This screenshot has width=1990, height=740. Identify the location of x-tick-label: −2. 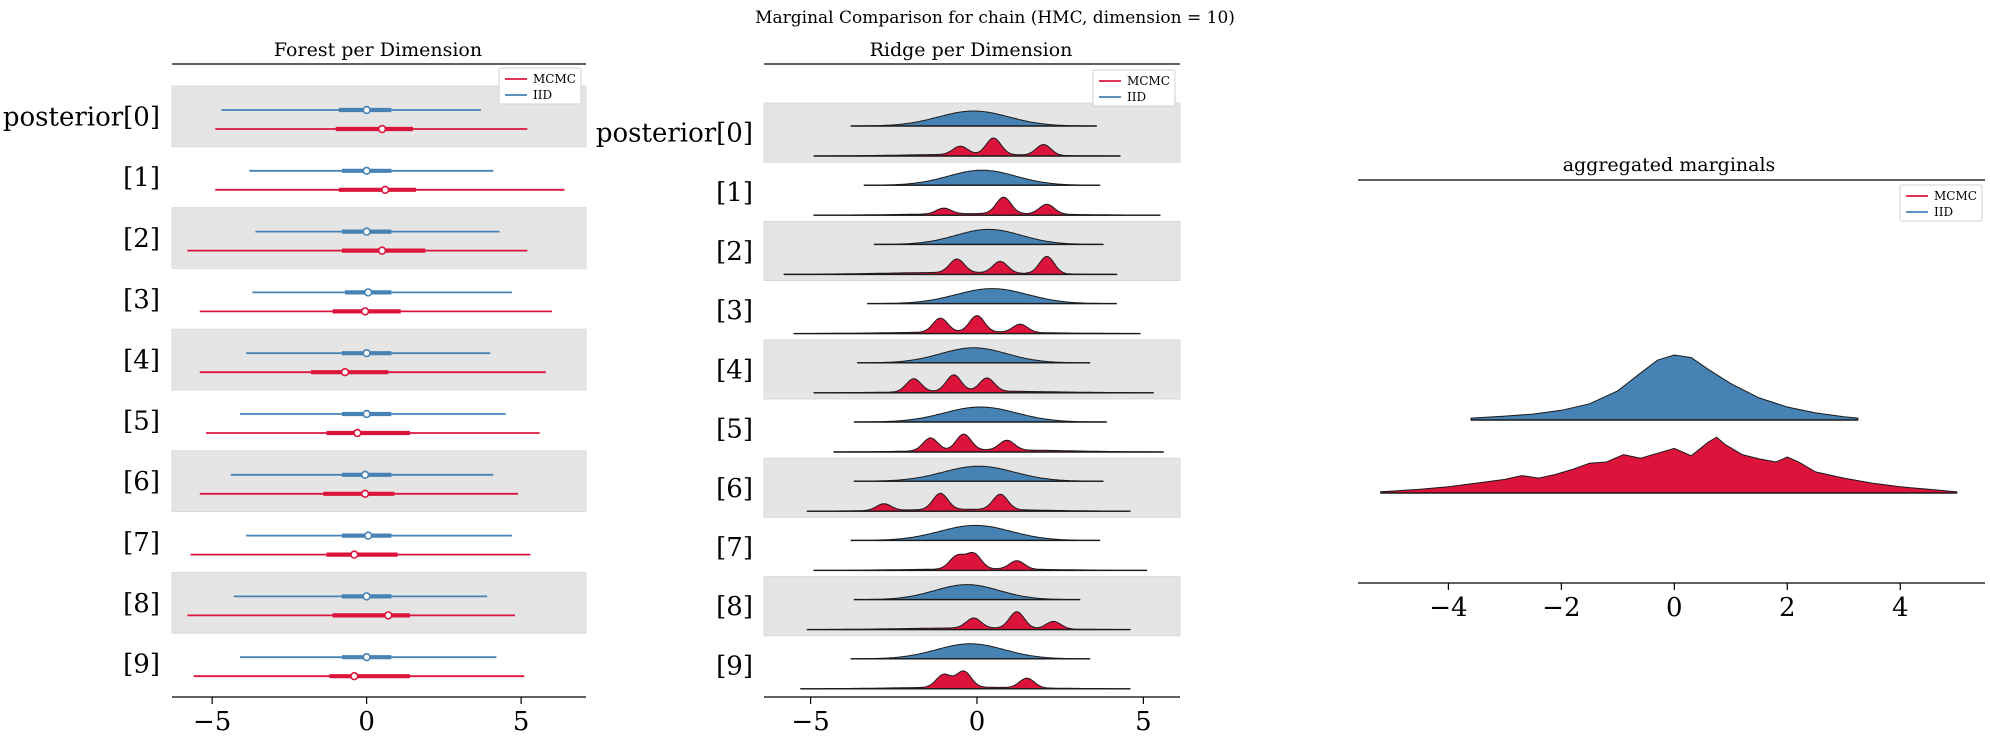
(1561, 608).